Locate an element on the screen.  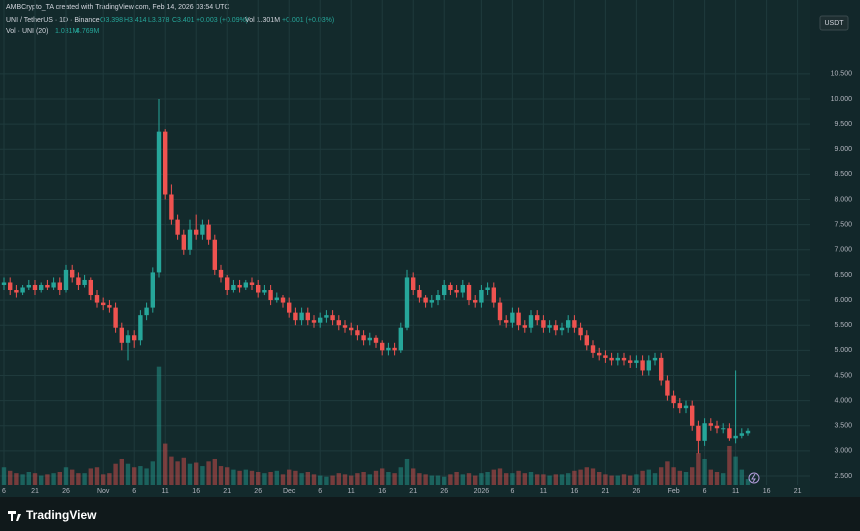
y-tick-label: 10.500 is located at coordinates (842, 74).